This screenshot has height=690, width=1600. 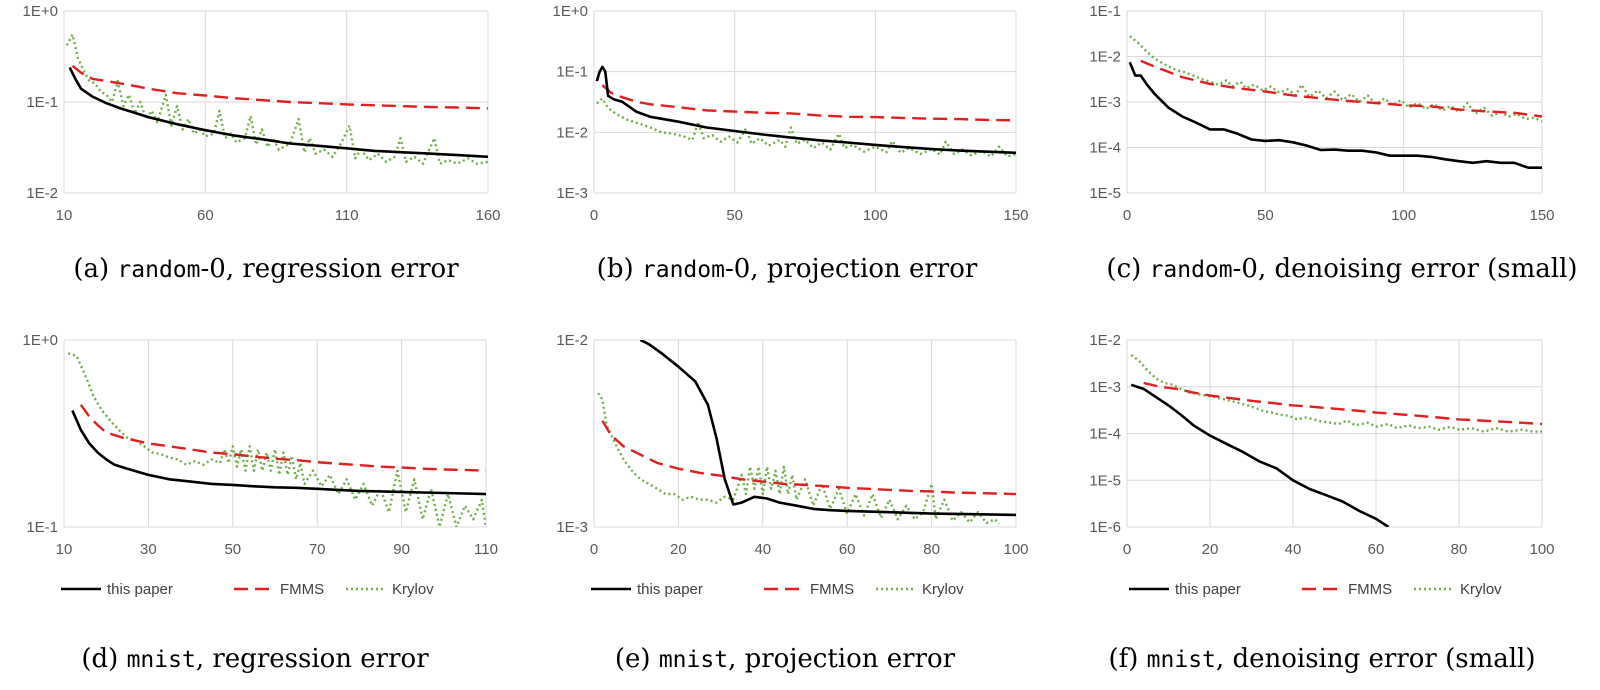 What do you see at coordinates (1105, 527) in the screenshot?
I see `y-tick-label: 1E-6` at bounding box center [1105, 527].